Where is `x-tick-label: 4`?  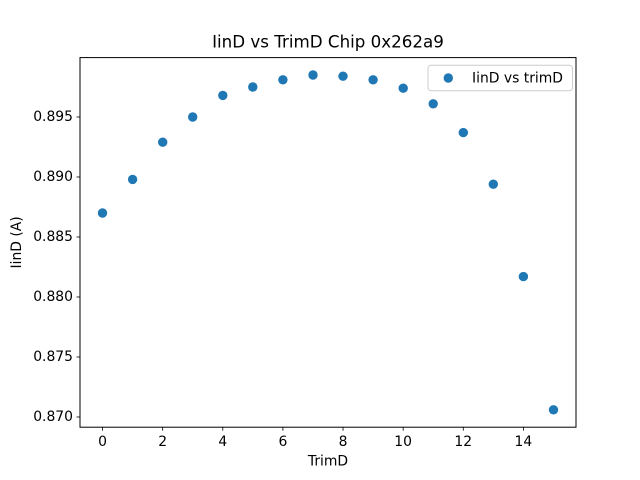
x-tick-label: 4 is located at coordinates (222, 442).